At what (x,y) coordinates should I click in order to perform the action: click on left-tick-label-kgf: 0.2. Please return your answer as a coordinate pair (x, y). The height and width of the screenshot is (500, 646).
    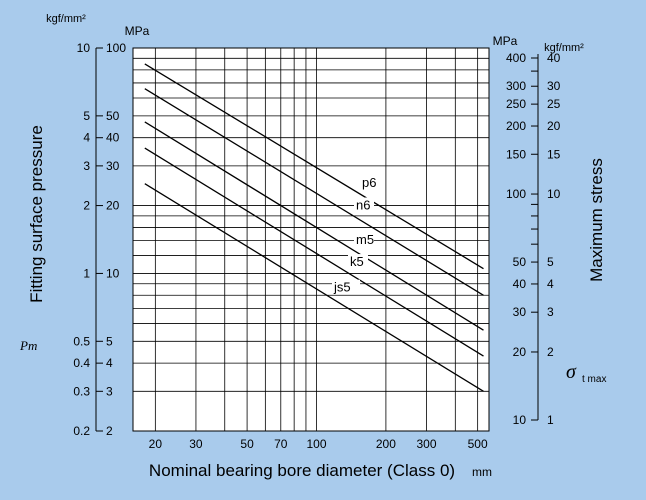
    Looking at the image, I should click on (81, 431).